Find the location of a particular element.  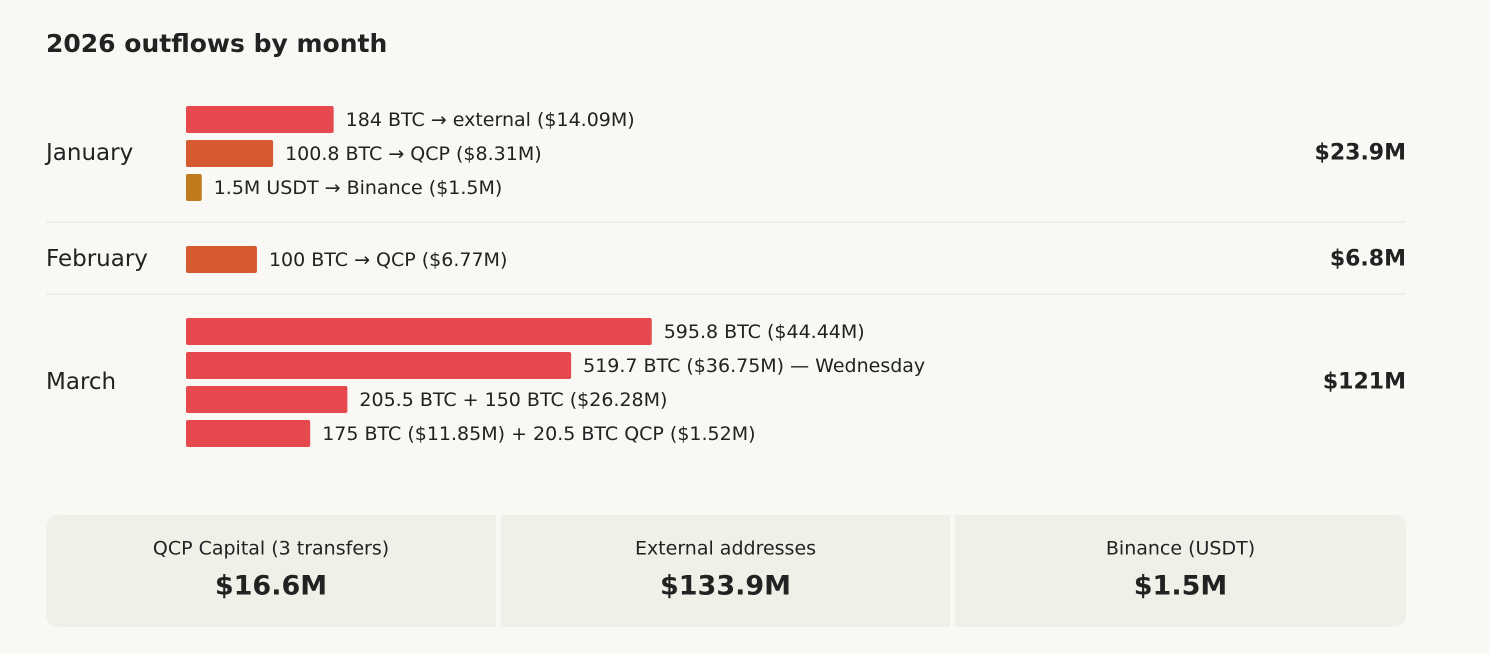

summary-label: Binance (USDT) is located at coordinates (1180, 549).